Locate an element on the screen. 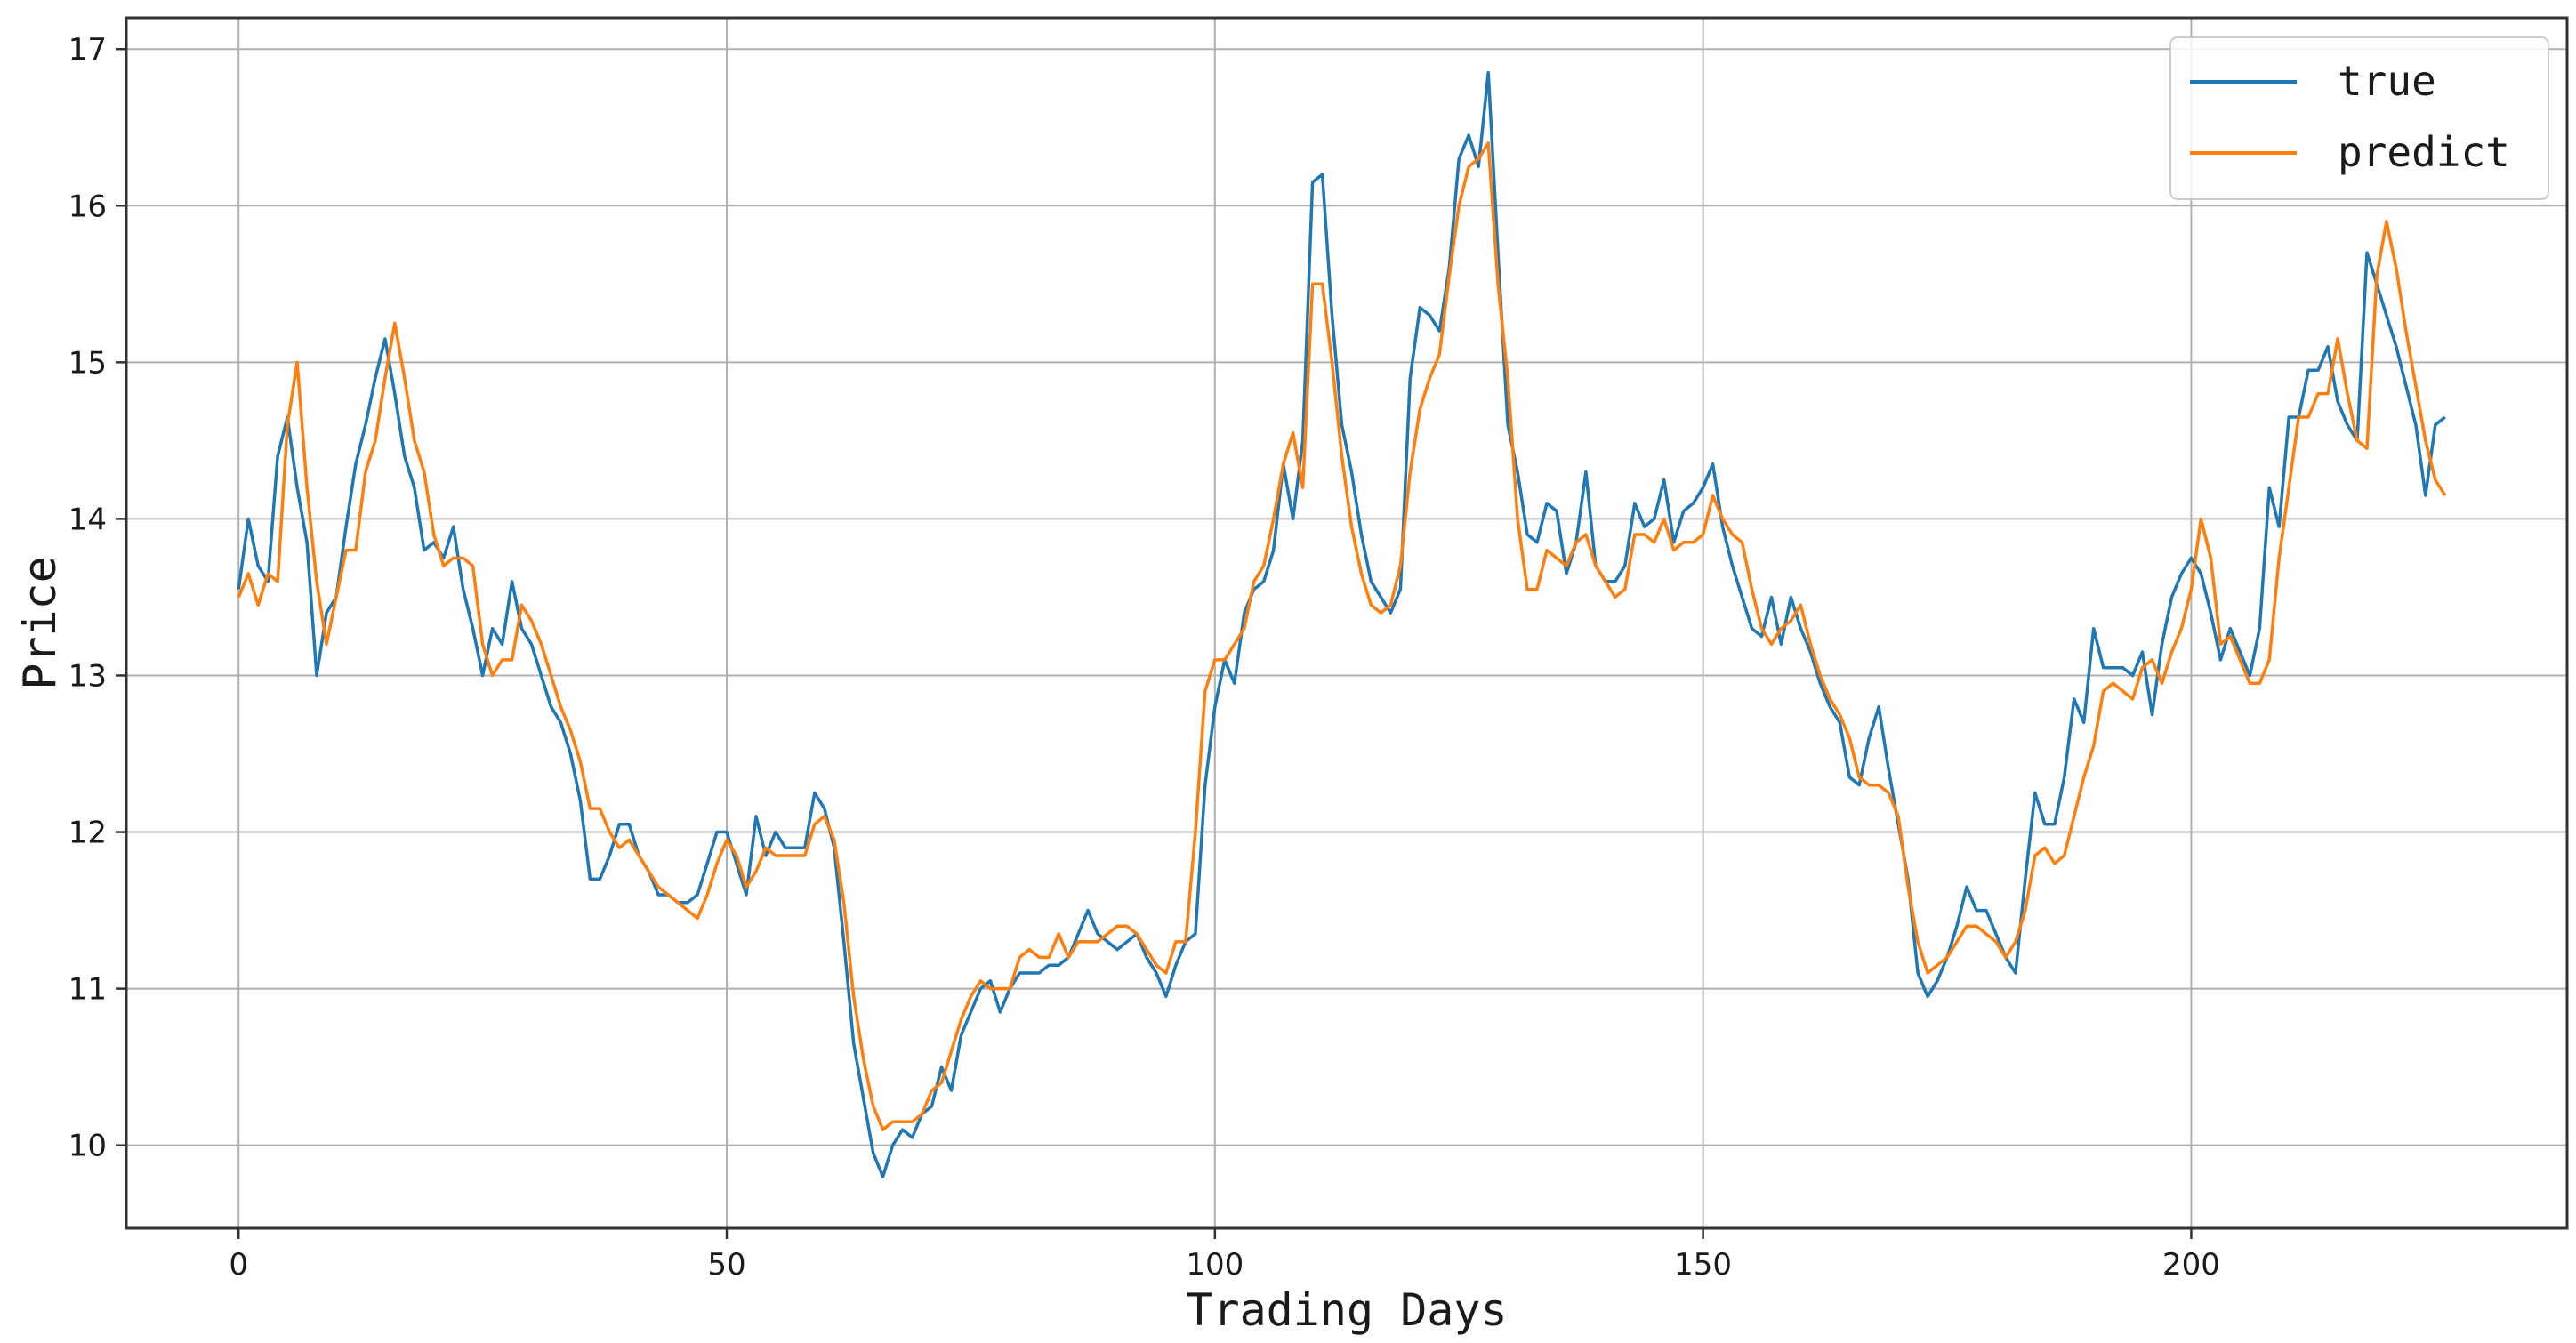  x-tick-label: 0 is located at coordinates (238, 1265).